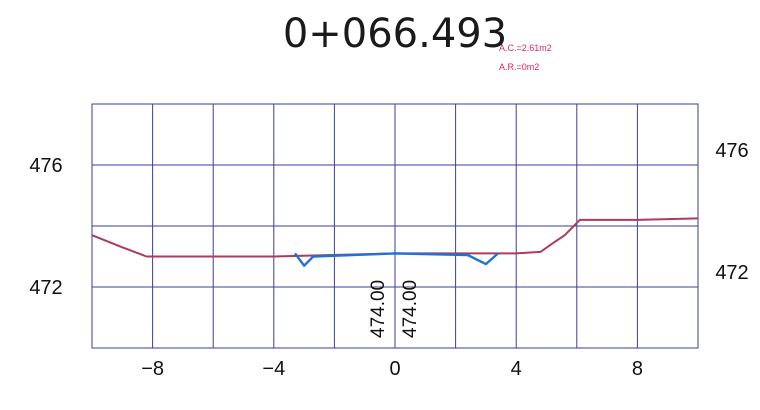 The image size is (760, 410). Describe the element at coordinates (731, 273) in the screenshot. I see `y-tick-label-right: 472` at that location.